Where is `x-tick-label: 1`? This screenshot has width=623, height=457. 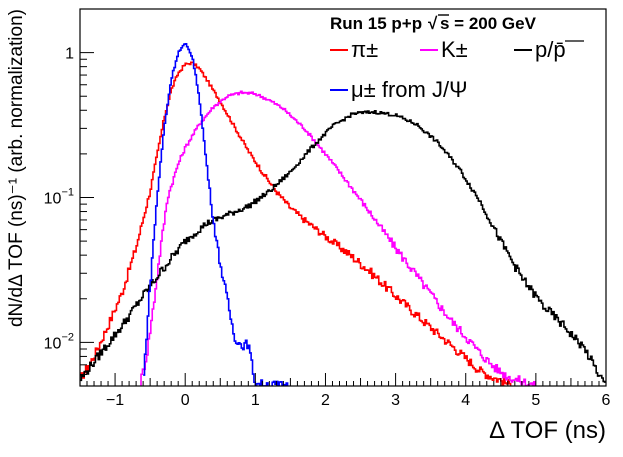 x-tick-label: 1 is located at coordinates (255, 400).